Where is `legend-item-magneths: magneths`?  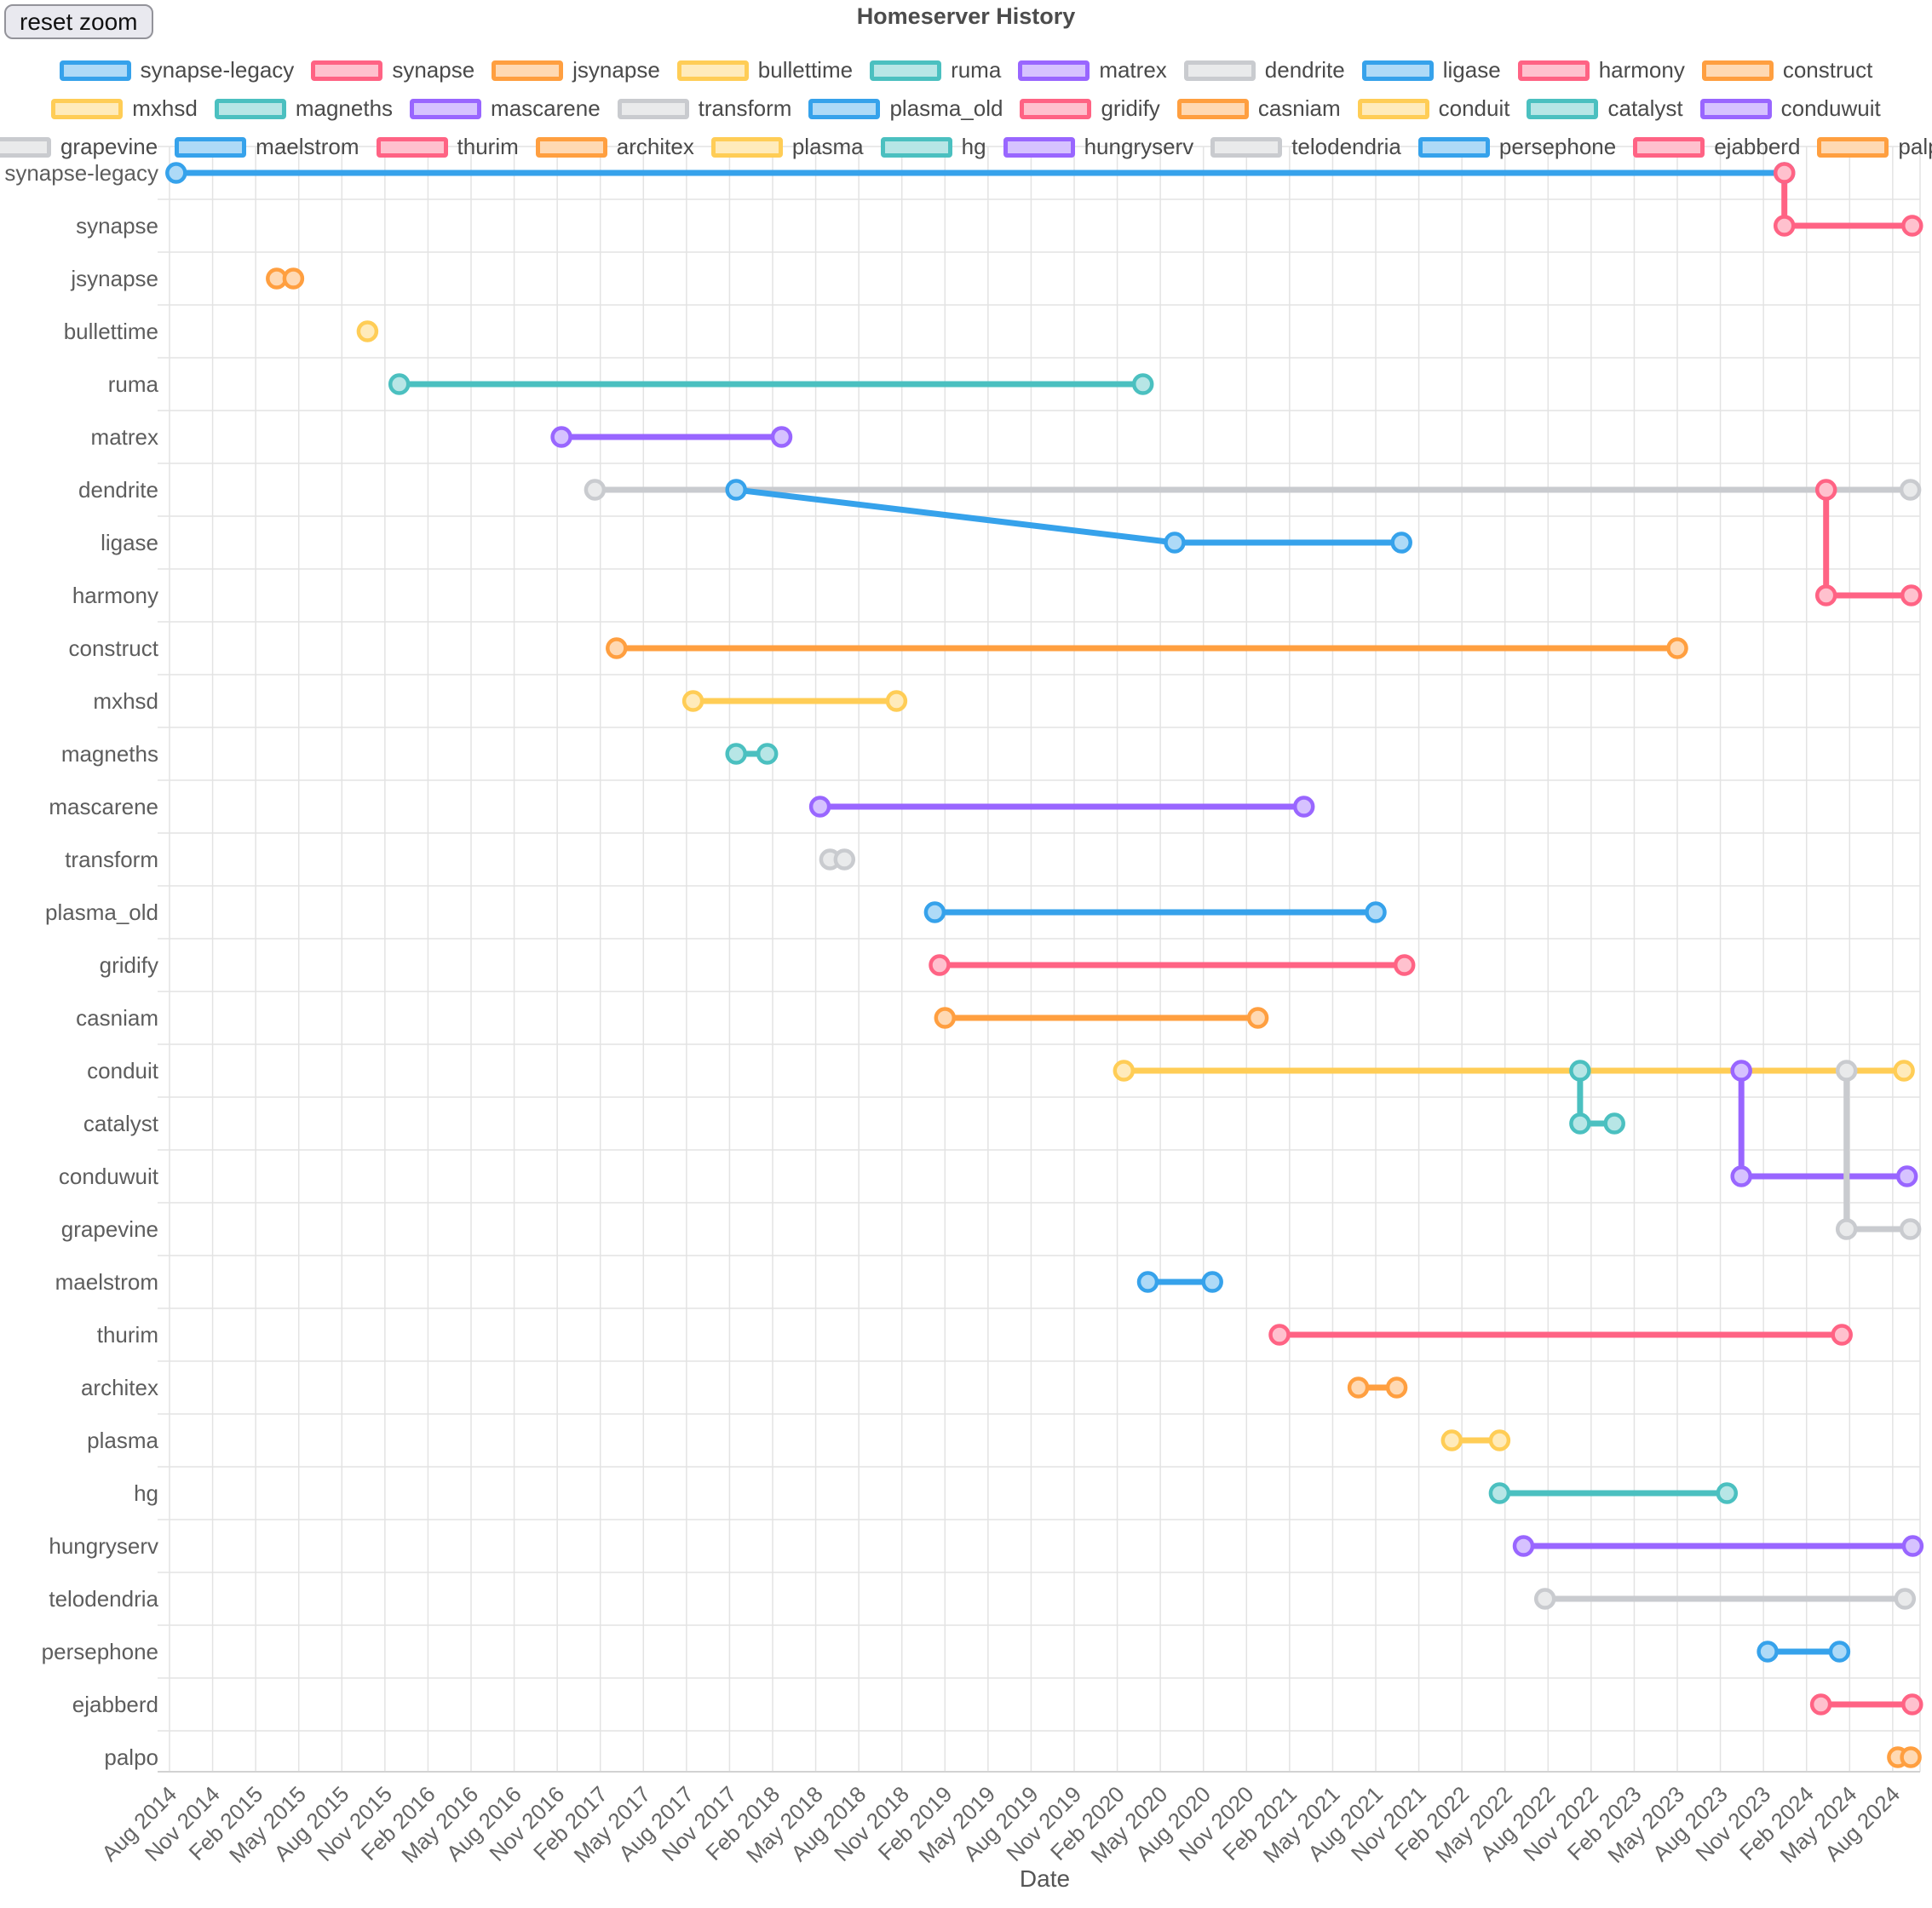 legend-item-magneths: magneths is located at coordinates (303, 108).